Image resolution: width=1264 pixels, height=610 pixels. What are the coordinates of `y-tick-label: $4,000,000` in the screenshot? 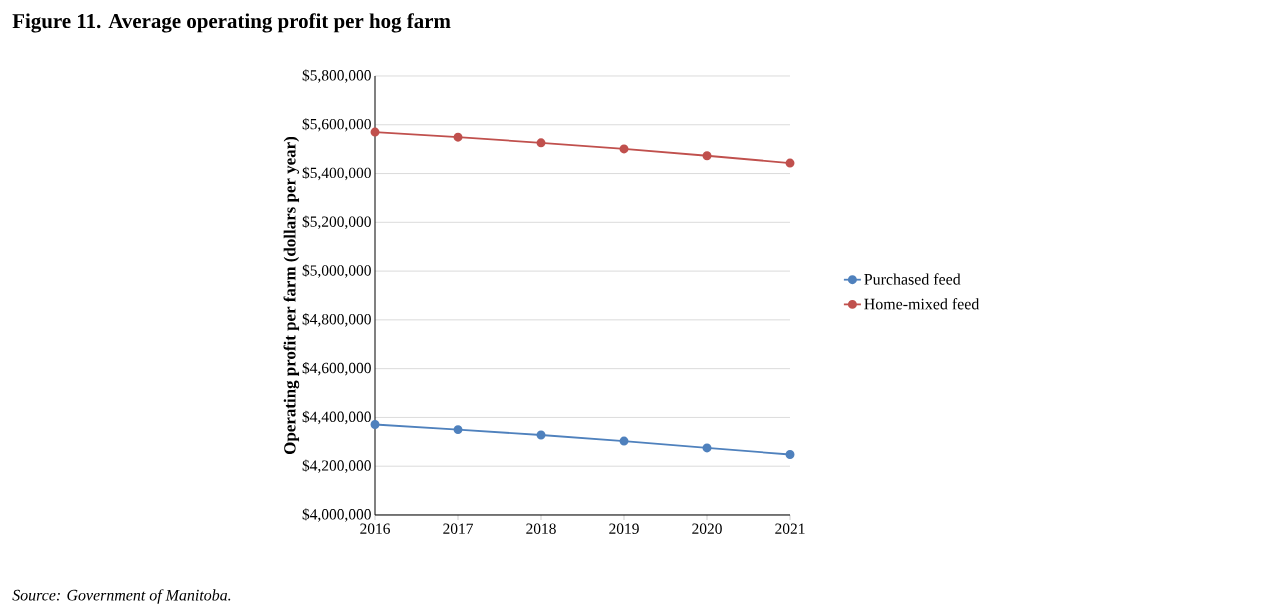 It's located at (336, 515).